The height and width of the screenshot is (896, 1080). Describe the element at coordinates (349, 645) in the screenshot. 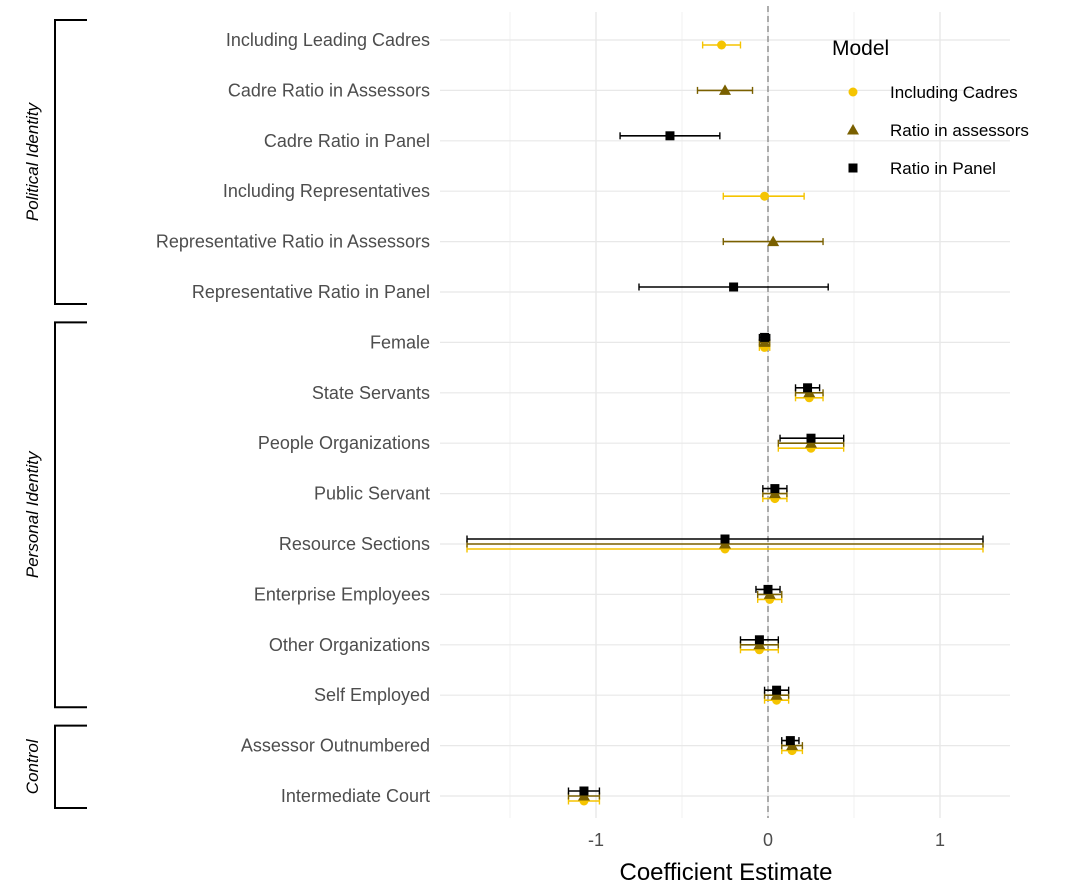

I see `category-label: Other Organizations` at that location.